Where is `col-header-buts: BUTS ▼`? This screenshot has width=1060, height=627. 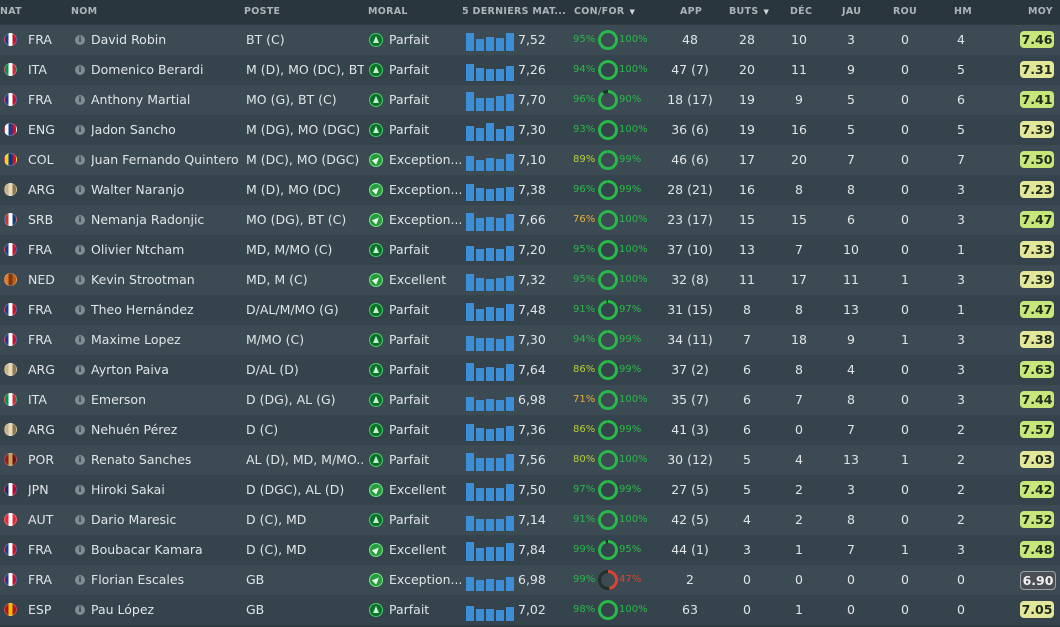 col-header-buts: BUTS ▼ is located at coordinates (749, 11).